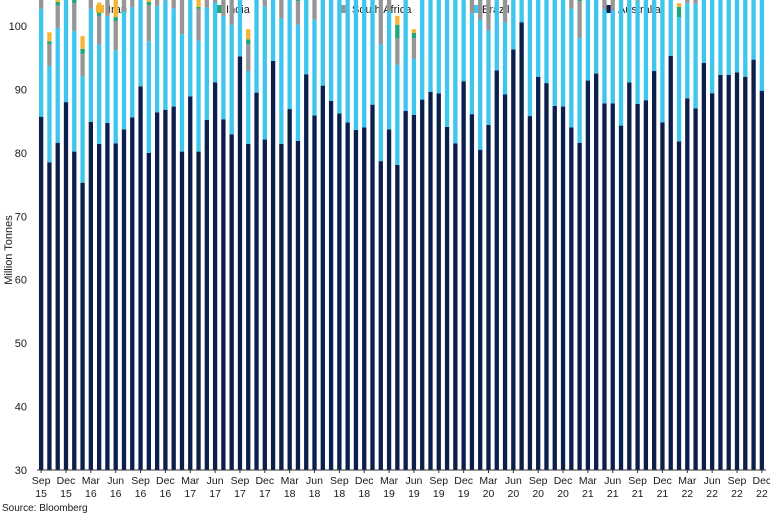 The height and width of the screenshot is (516, 770). What do you see at coordinates (687, 481) in the screenshot?
I see `x-tick-label-month: Mar` at bounding box center [687, 481].